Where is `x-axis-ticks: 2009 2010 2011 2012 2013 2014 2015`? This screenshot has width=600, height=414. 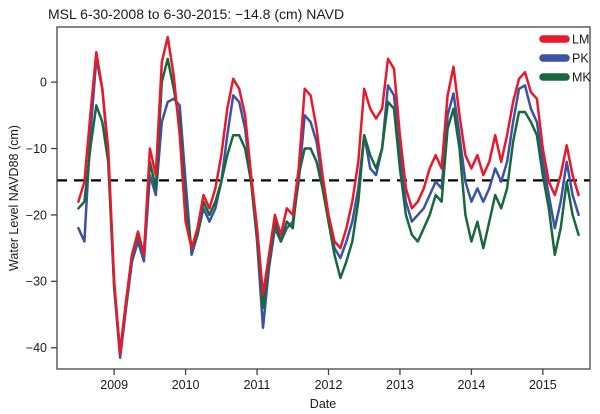 x-axis-ticks: 2009 2010 2011 2012 2013 2014 2015 is located at coordinates (328, 380).